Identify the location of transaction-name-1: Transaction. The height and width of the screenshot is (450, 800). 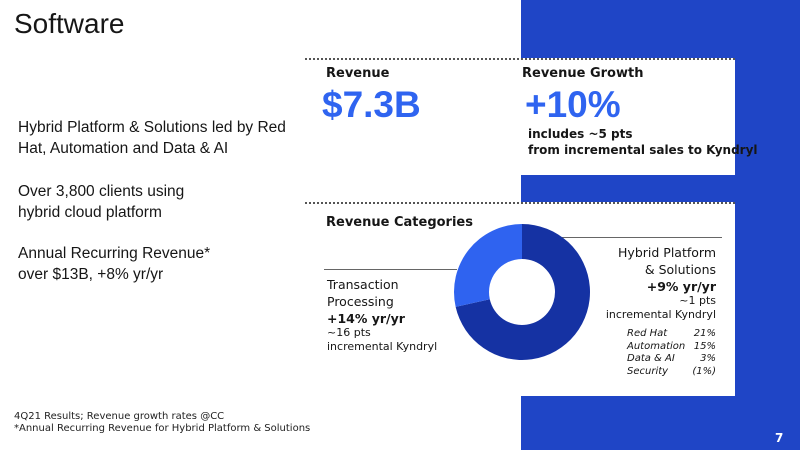
(363, 284).